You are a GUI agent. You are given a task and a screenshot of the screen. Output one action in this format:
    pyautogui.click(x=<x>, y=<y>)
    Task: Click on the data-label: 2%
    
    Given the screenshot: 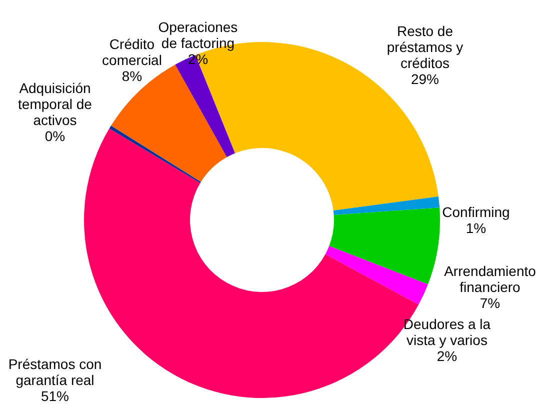 What is the action you would take?
    pyautogui.click(x=447, y=356)
    